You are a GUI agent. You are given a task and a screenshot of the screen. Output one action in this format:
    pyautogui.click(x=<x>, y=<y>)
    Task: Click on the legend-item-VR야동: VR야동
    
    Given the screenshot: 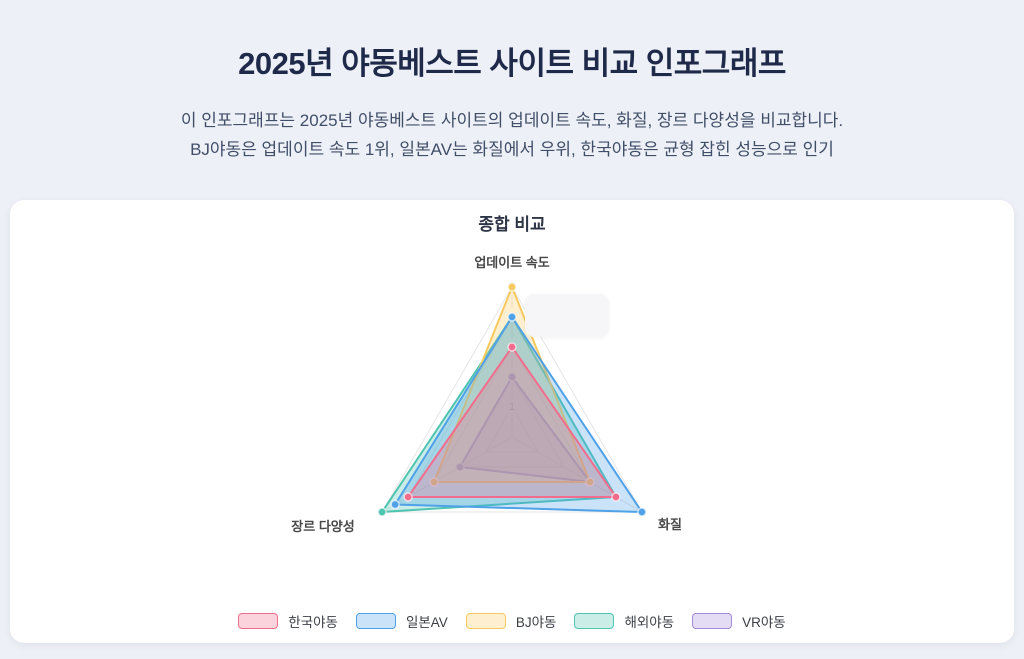 What is the action you would take?
    pyautogui.click(x=739, y=621)
    